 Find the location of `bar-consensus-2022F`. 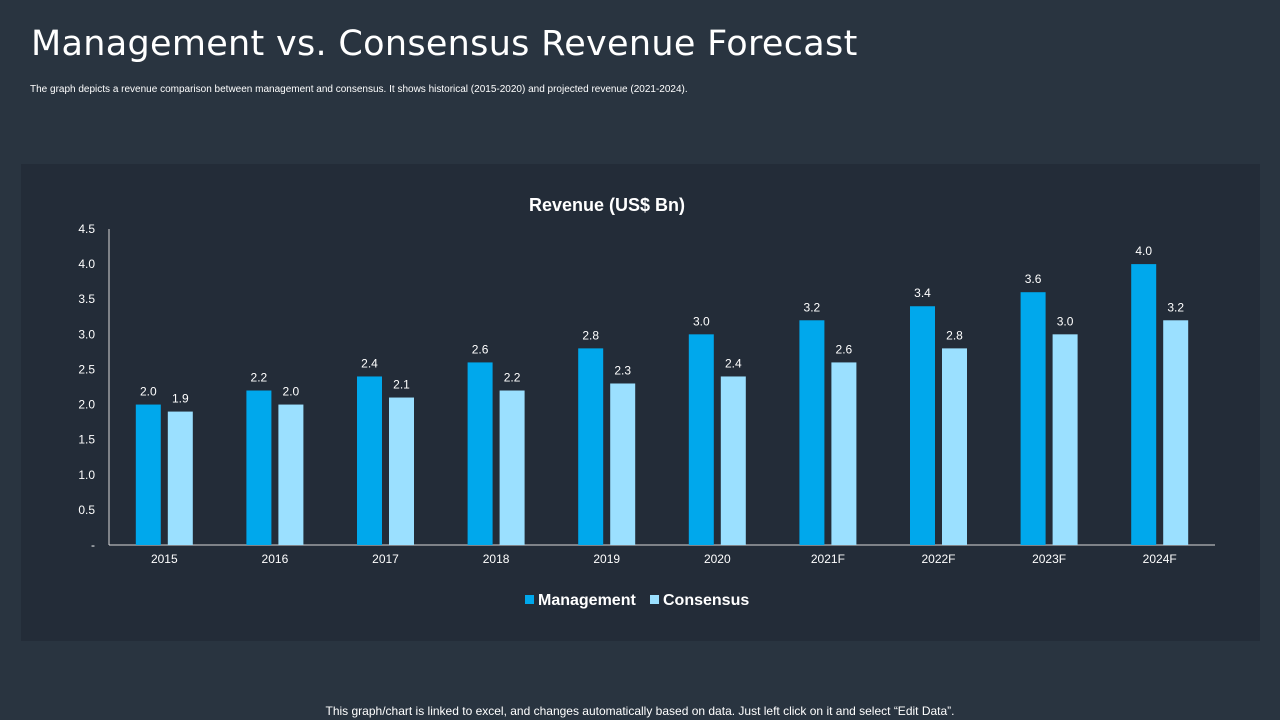

bar-consensus-2022F is located at coordinates (954, 446).